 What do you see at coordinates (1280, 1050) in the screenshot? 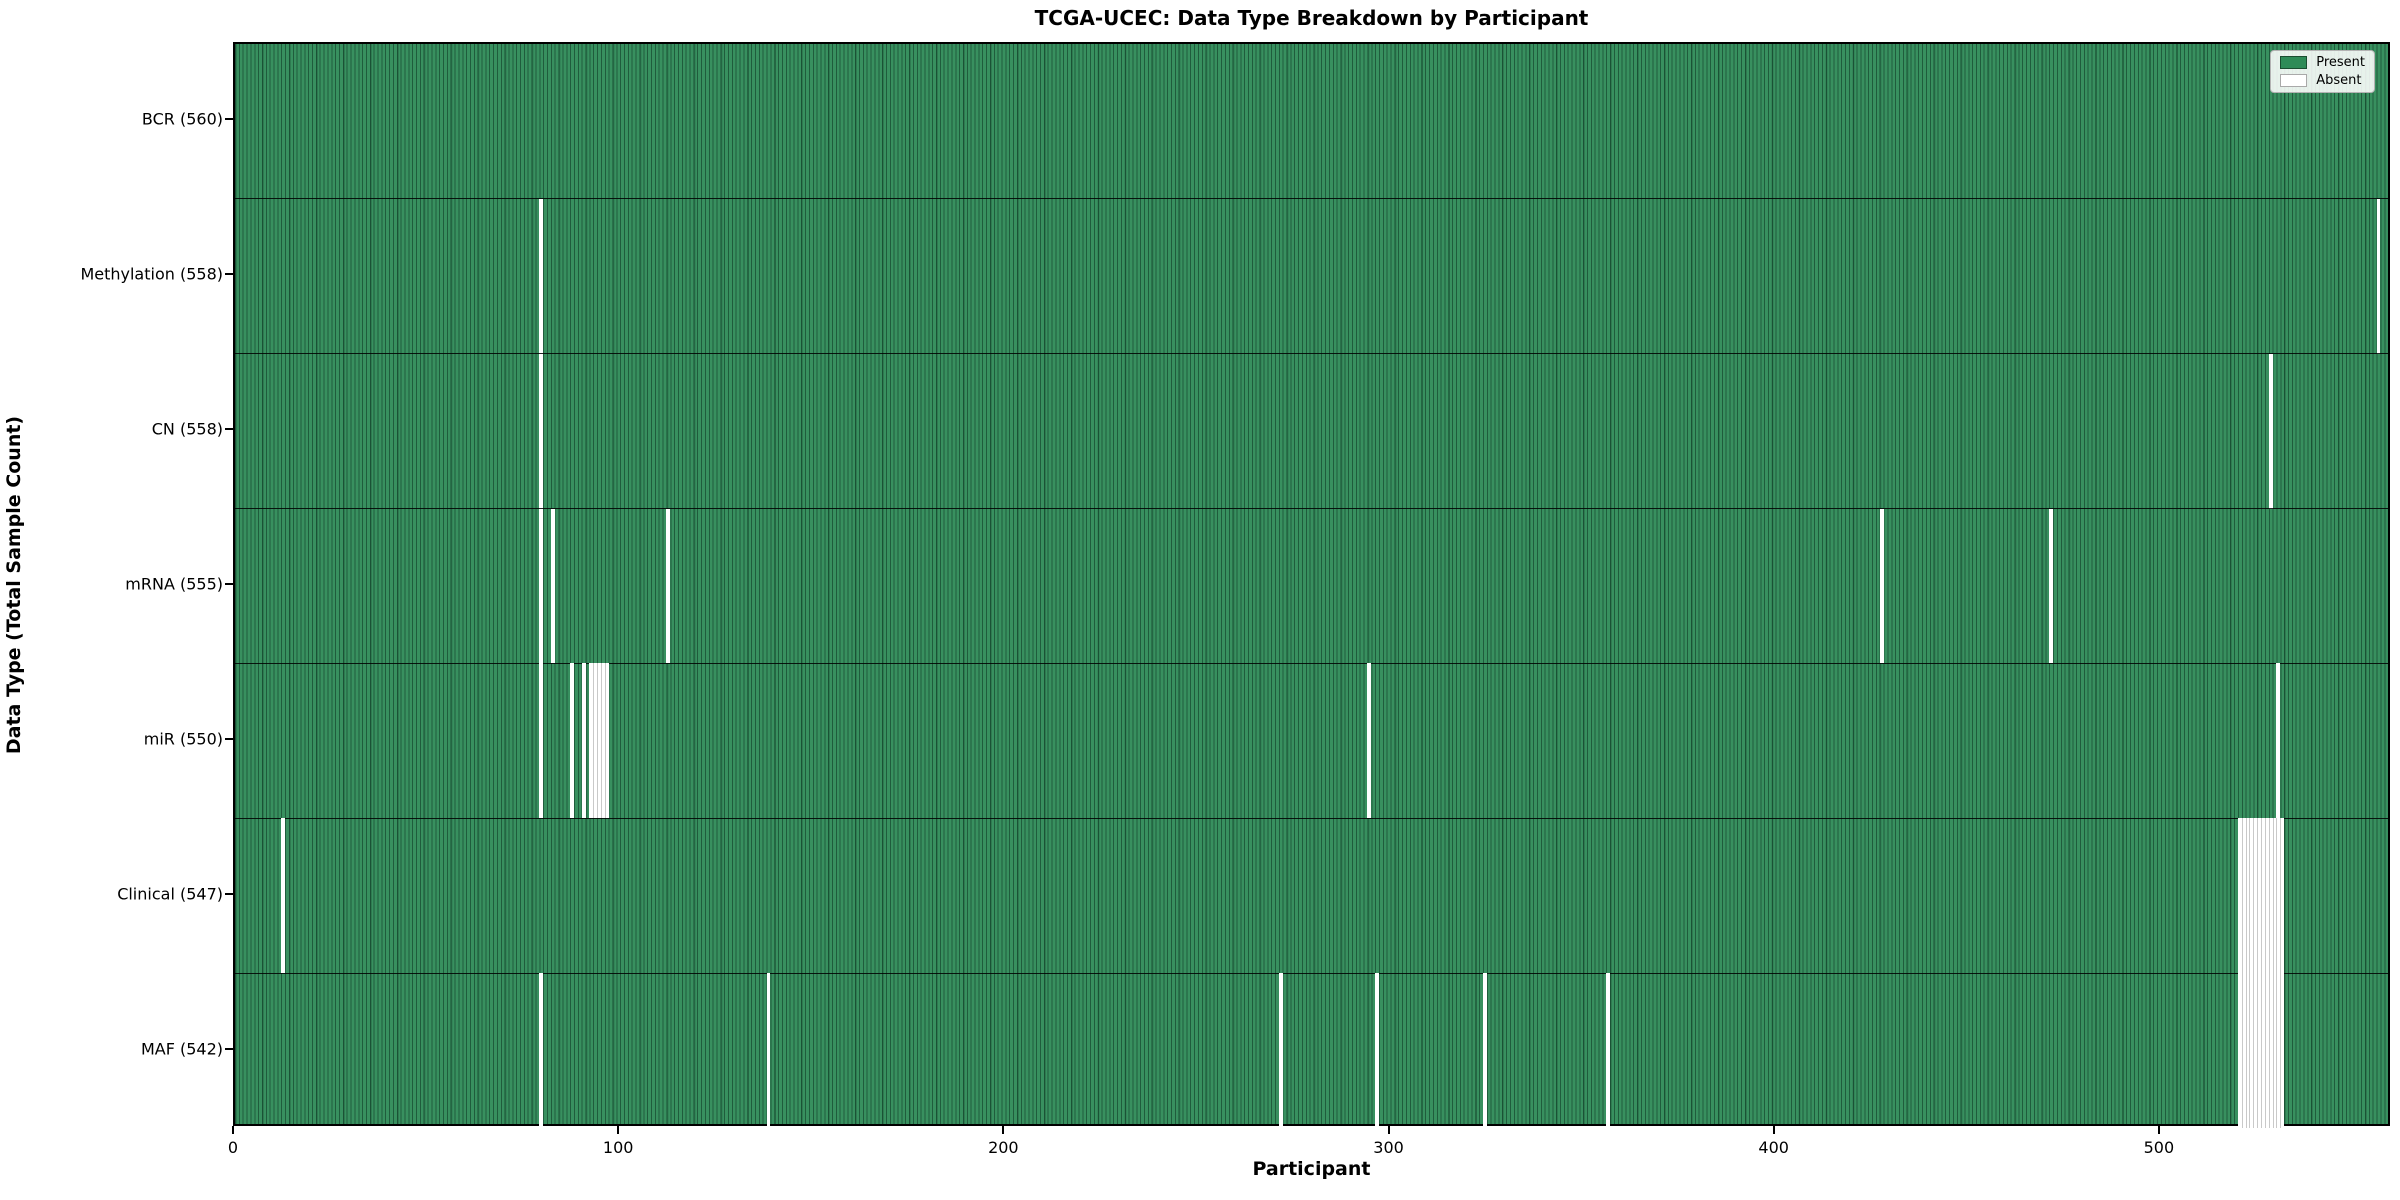
I see `absent-bar-MAF-p271` at bounding box center [1280, 1050].